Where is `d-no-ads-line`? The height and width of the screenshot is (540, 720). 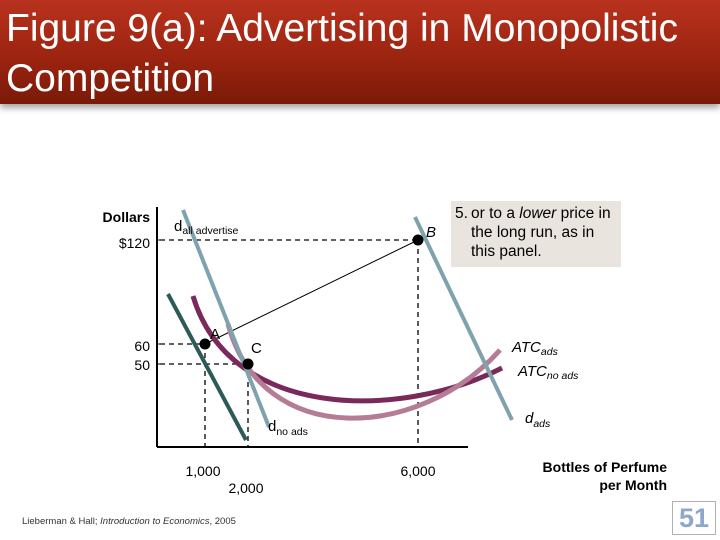
d-no-ads-line is located at coordinates (207, 367).